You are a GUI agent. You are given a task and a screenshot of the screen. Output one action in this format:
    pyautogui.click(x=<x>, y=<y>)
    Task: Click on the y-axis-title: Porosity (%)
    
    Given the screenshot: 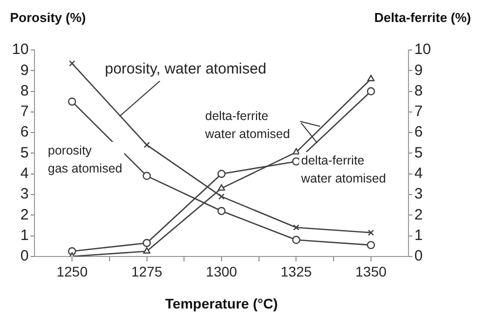 What is the action you would take?
    pyautogui.click(x=48, y=17)
    